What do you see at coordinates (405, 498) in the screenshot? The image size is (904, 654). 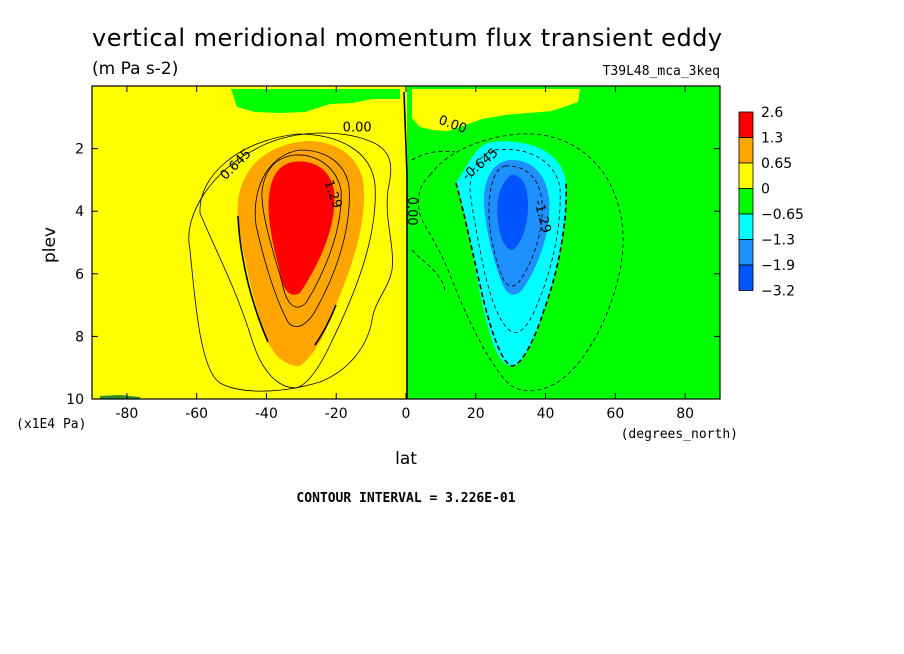 I see `contour-interval: CONTOUR INTERVAL = 3.226E-01` at bounding box center [405, 498].